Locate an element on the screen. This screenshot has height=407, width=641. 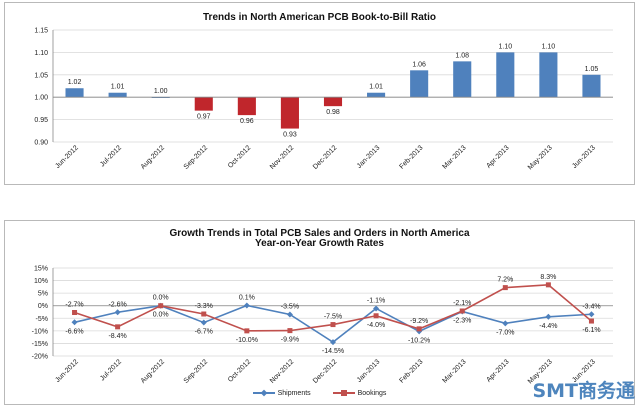
legend-bookings-label: Bookings is located at coordinates (372, 393).